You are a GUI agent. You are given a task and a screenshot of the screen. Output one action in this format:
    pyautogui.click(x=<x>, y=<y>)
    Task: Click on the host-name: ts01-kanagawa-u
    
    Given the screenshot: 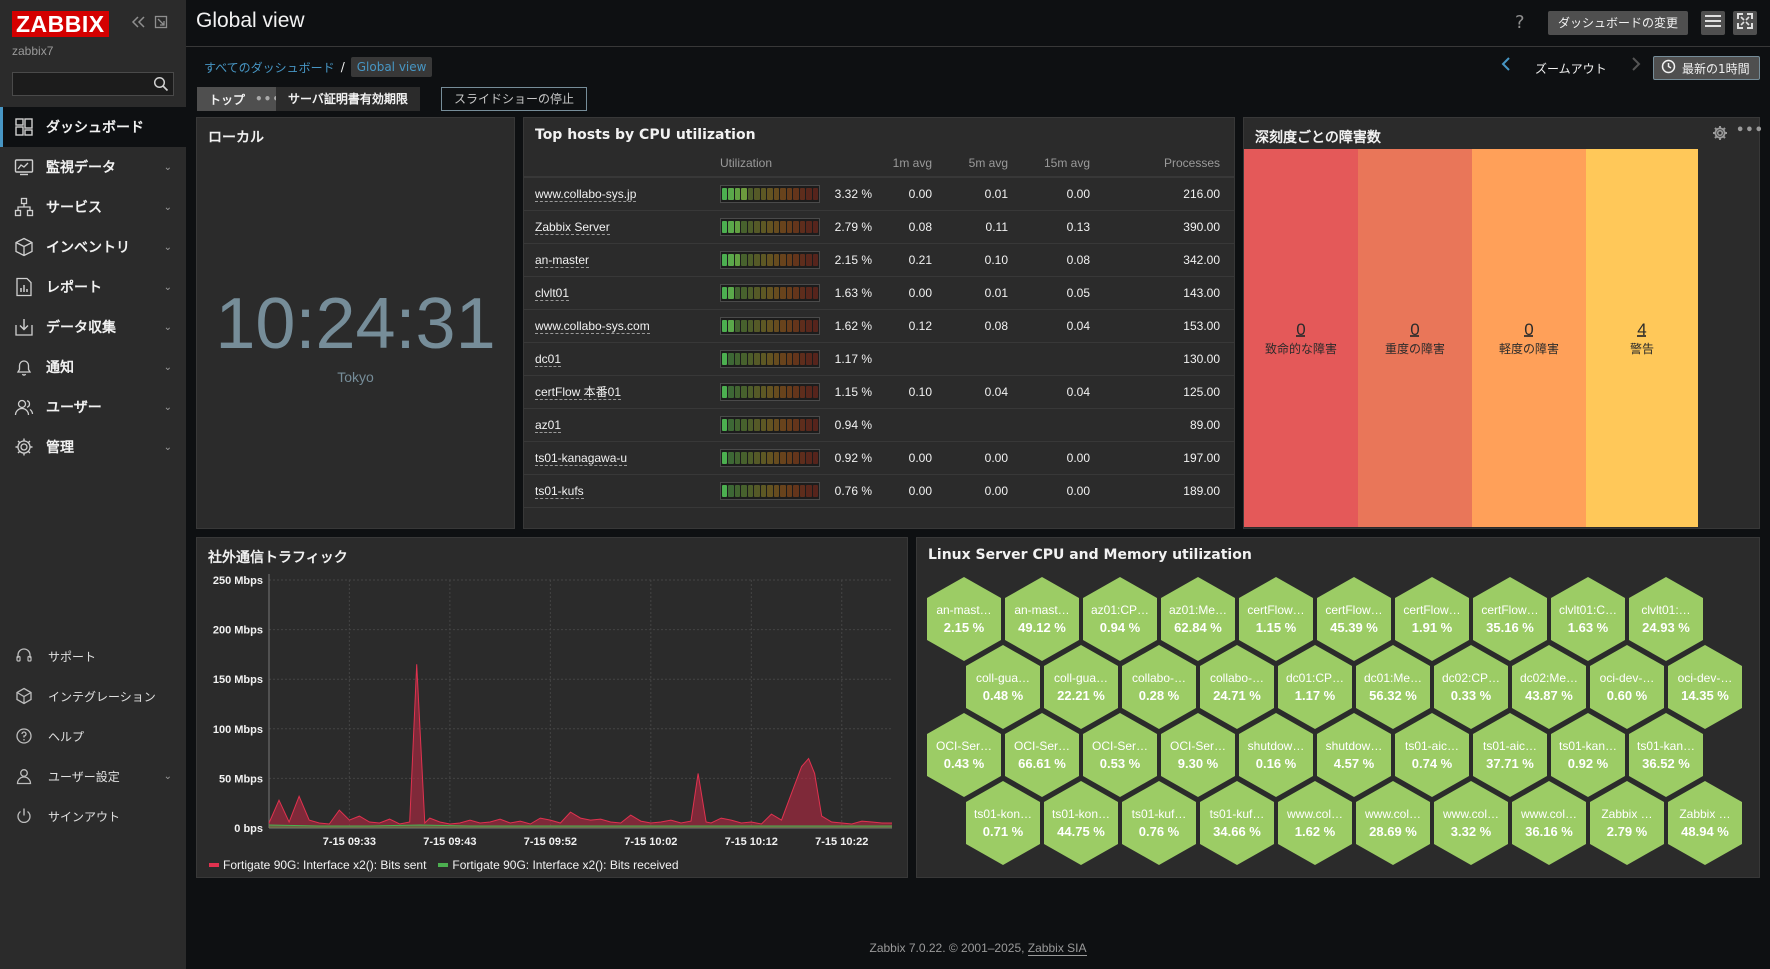 What is the action you would take?
    pyautogui.click(x=581, y=458)
    